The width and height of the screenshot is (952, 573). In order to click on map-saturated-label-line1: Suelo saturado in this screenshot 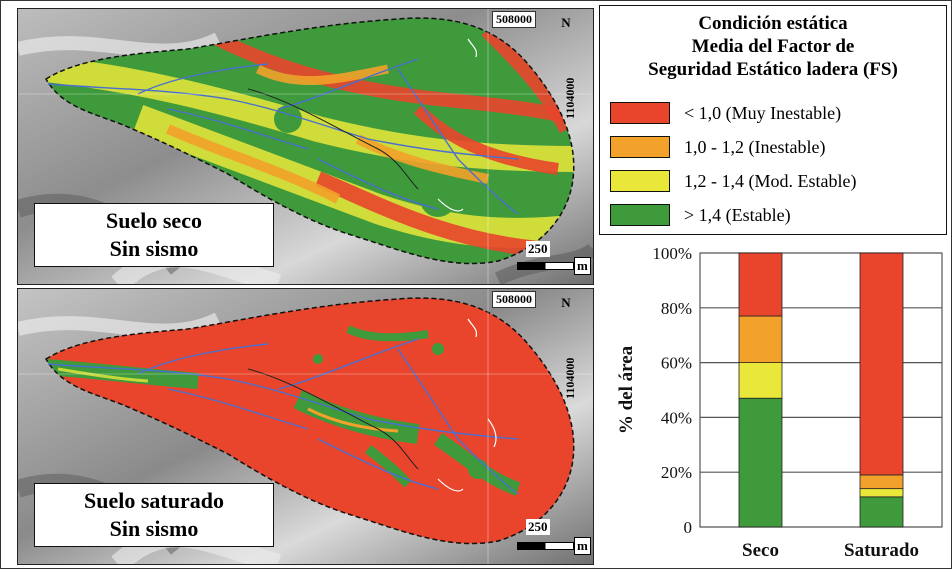, I will do `click(154, 500)`.